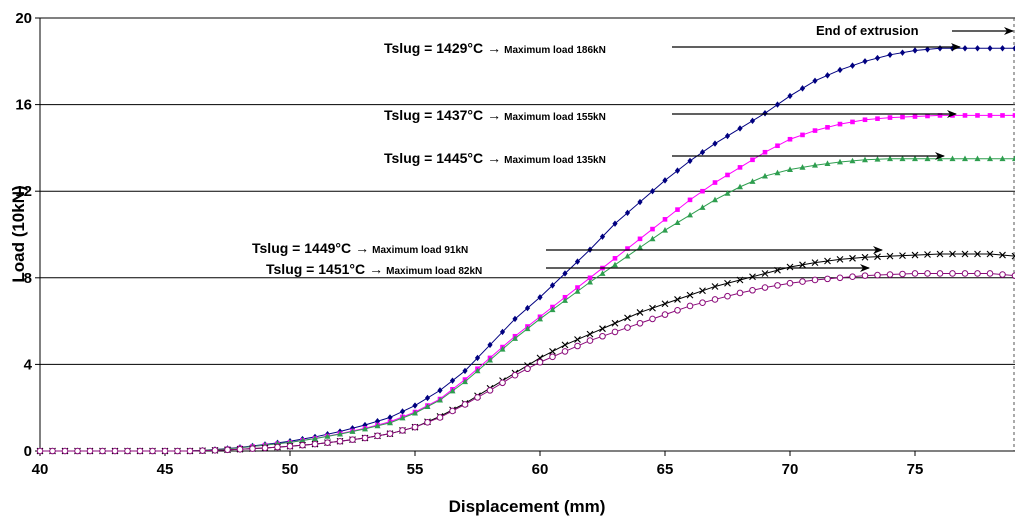 The height and width of the screenshot is (517, 1015). Describe the element at coordinates (28, 364) in the screenshot. I see `y-tick-label: 4` at that location.